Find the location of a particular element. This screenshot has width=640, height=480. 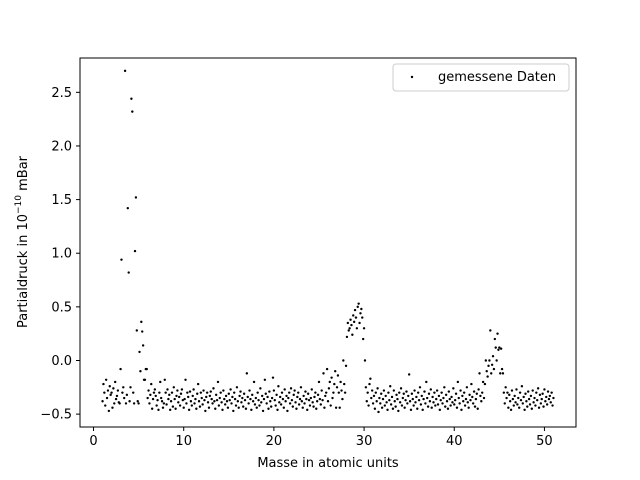

y-tick-label: 0.5 is located at coordinates (61, 307).